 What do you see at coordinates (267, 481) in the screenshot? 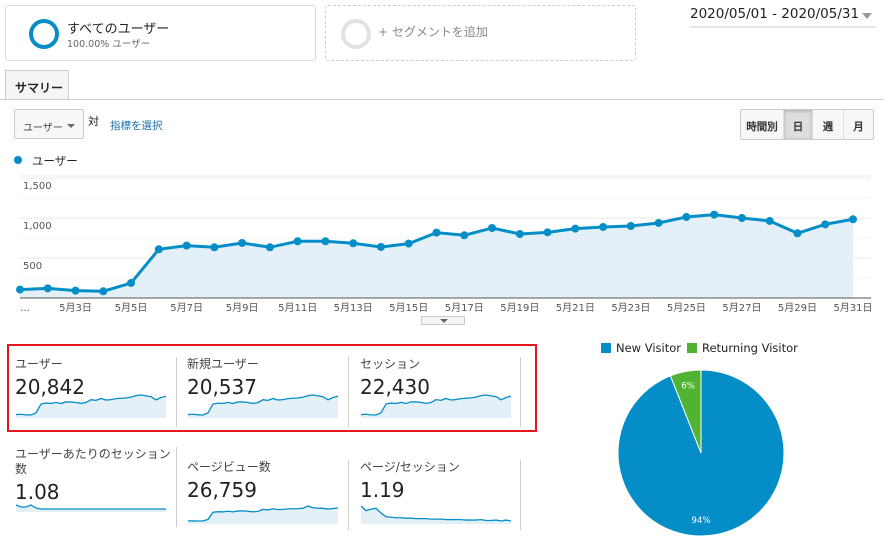
I see `metric-4: ページビュー数 26,759` at bounding box center [267, 481].